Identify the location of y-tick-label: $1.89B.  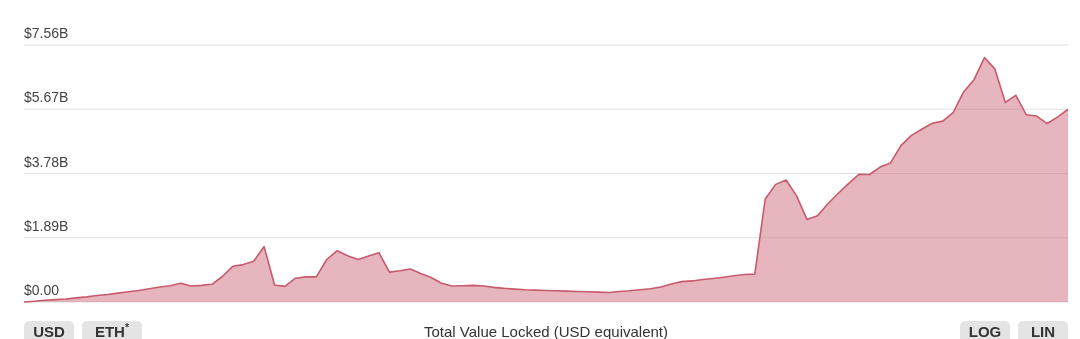
(46, 225).